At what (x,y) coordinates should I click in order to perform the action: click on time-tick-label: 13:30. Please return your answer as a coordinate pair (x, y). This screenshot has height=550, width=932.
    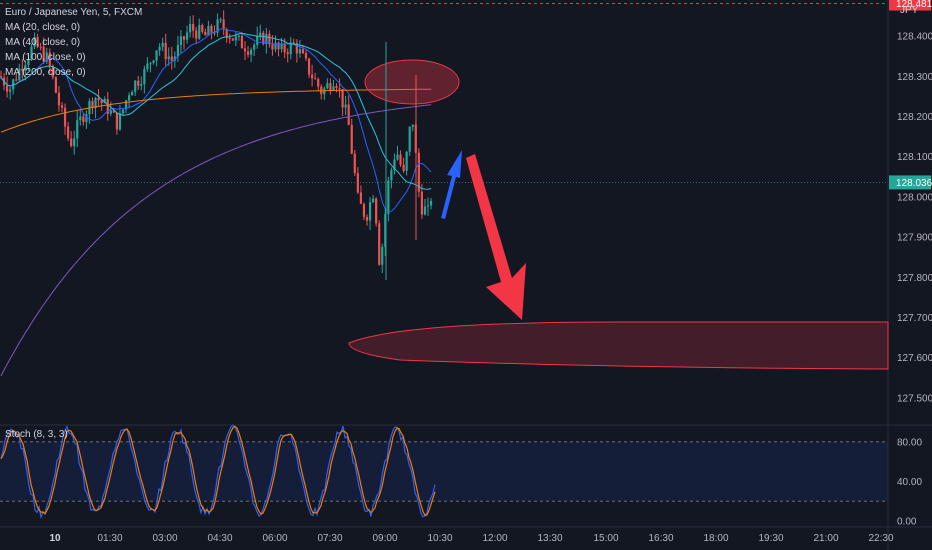
    Looking at the image, I should click on (549, 538).